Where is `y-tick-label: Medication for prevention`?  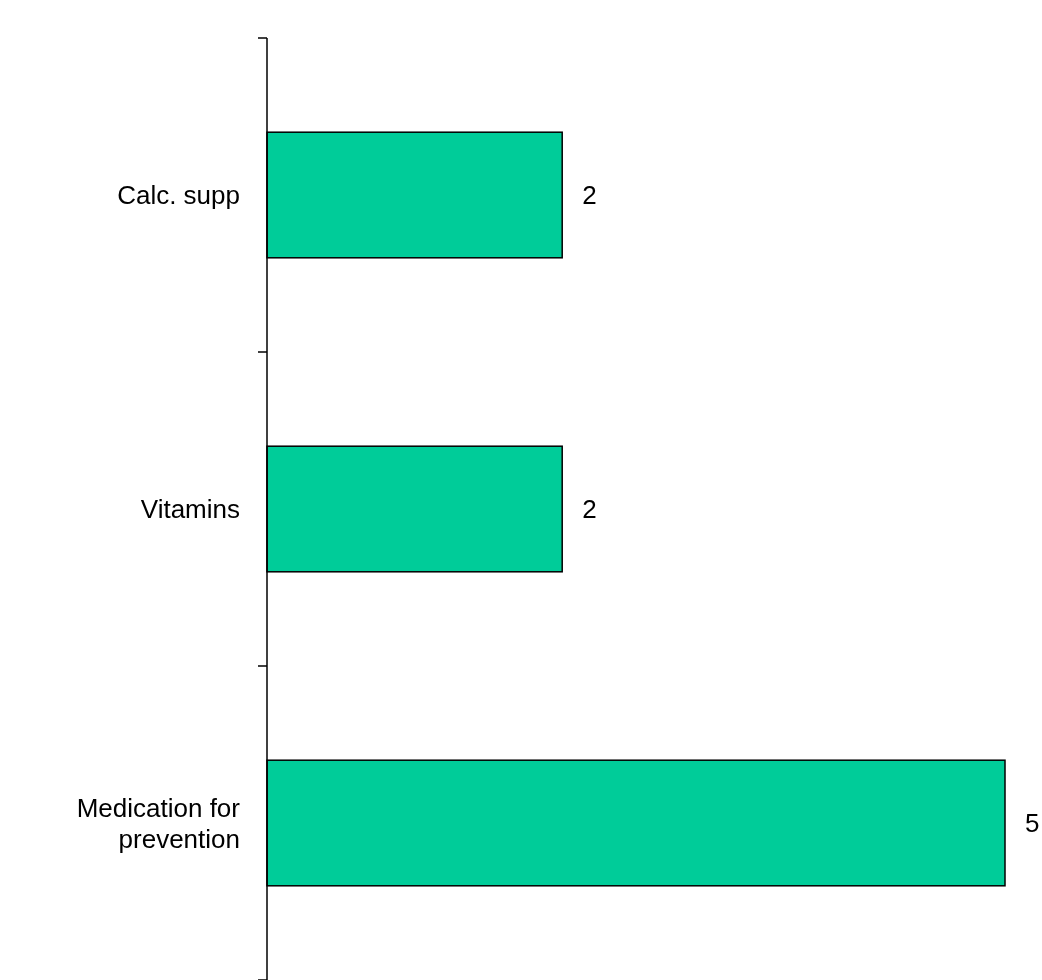
y-tick-label: Medication for prevention is located at coordinates (158, 823).